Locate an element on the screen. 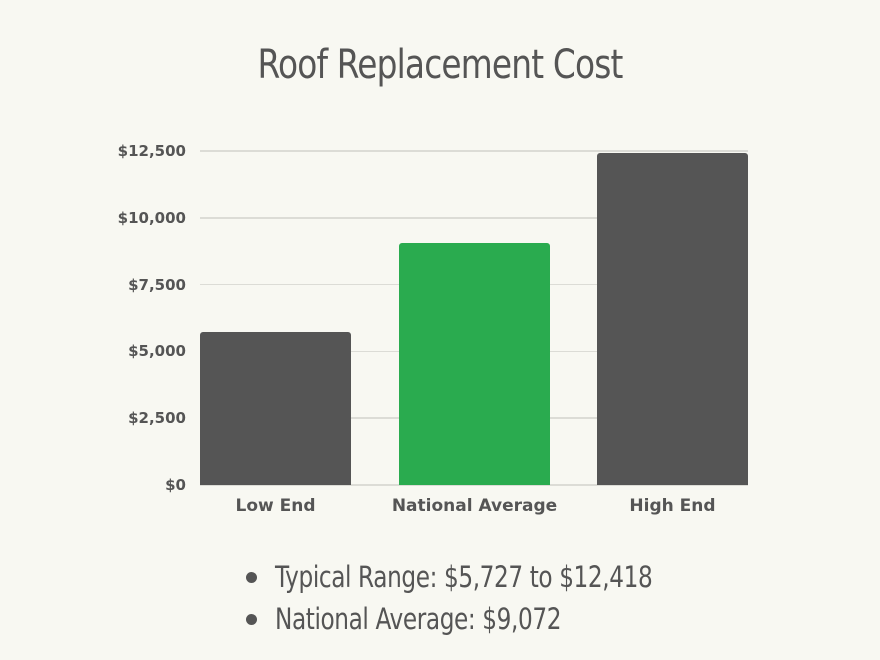 The height and width of the screenshot is (660, 880). bullet-text: Typical Range: $5,727 to $12,418 is located at coordinates (464, 577).